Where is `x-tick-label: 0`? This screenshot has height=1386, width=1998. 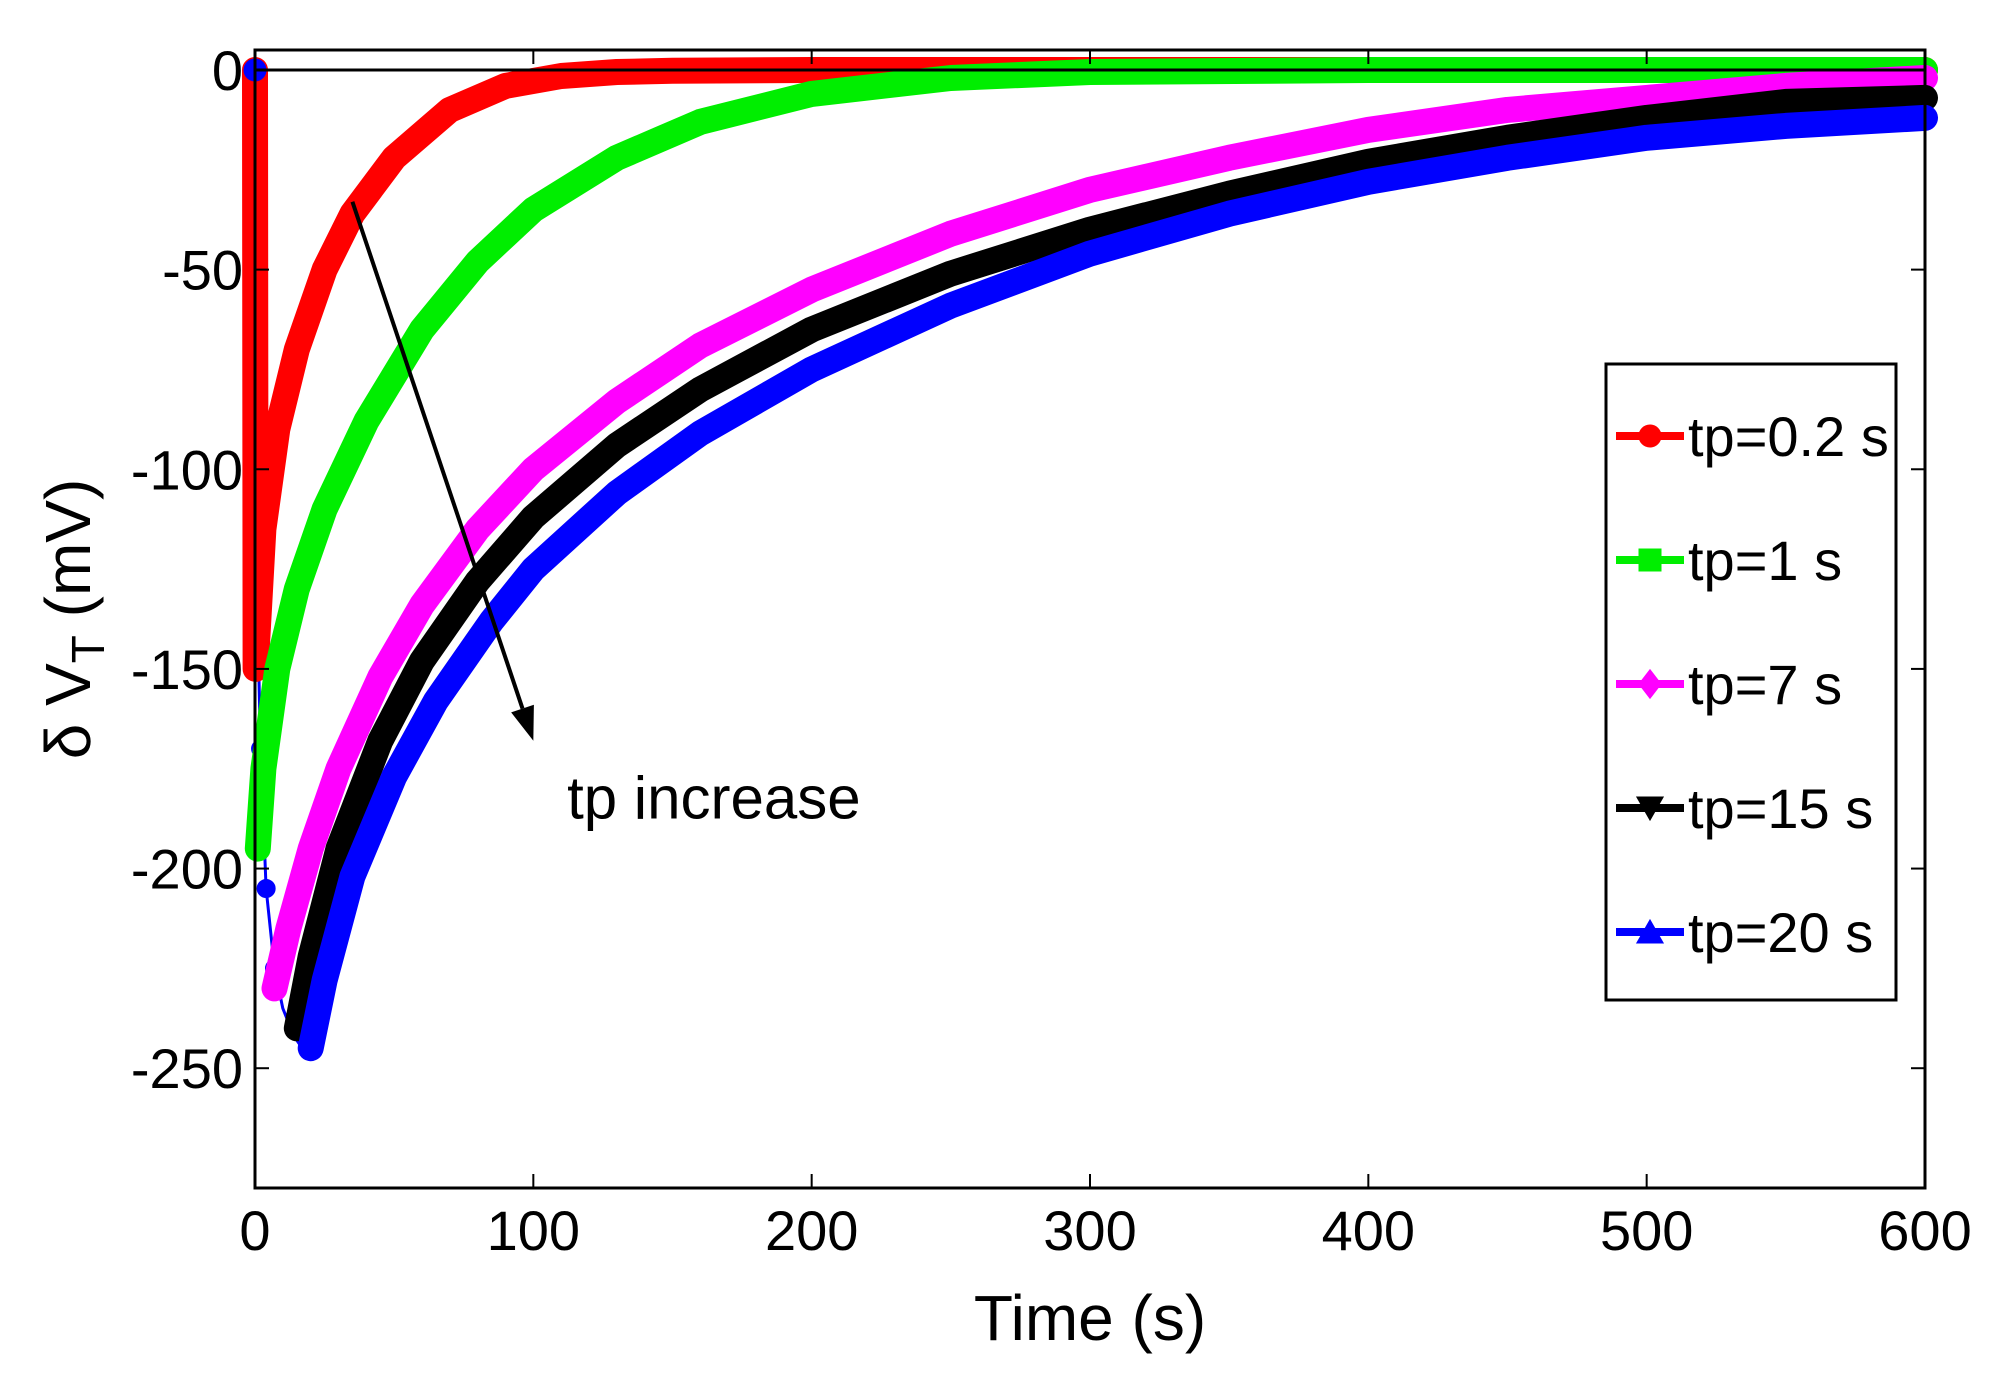
x-tick-label: 0 is located at coordinates (254, 1230).